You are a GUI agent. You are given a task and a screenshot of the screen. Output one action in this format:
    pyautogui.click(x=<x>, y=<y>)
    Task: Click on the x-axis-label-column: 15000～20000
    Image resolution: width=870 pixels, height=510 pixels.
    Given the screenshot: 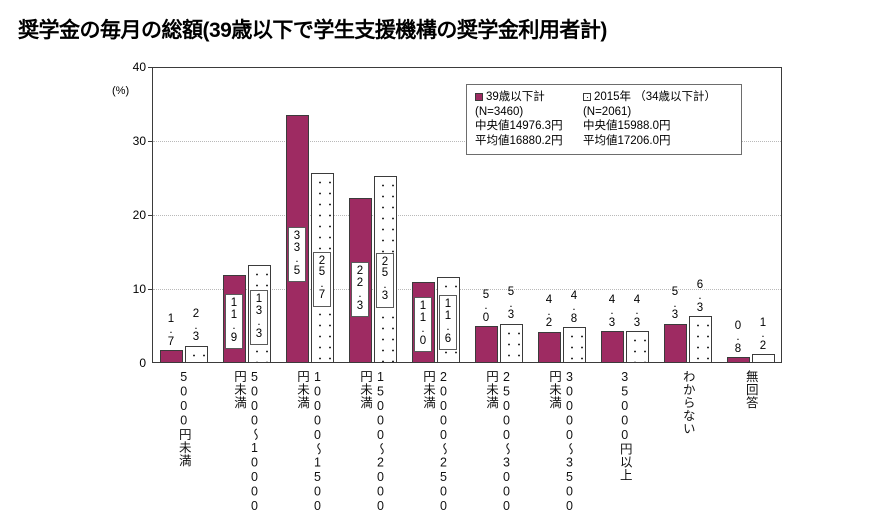 What is the action you would take?
    pyautogui.click(x=380, y=440)
    